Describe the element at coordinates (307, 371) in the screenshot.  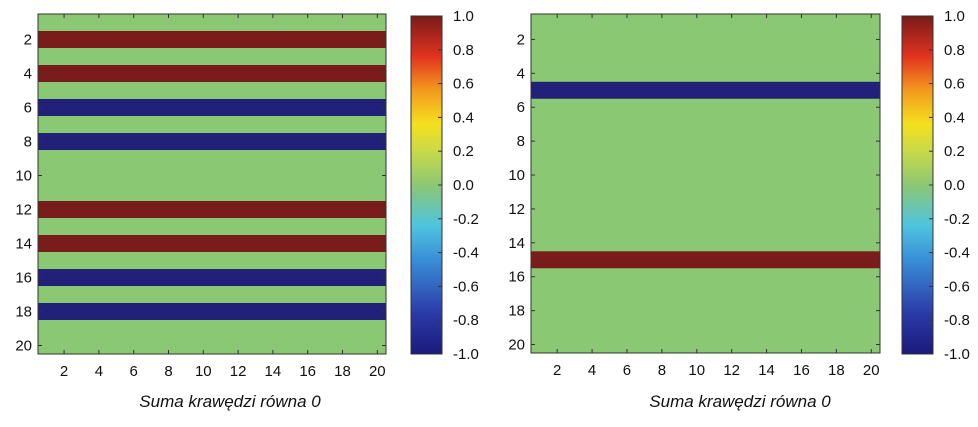
I see `x-tick-label: 16` at that location.